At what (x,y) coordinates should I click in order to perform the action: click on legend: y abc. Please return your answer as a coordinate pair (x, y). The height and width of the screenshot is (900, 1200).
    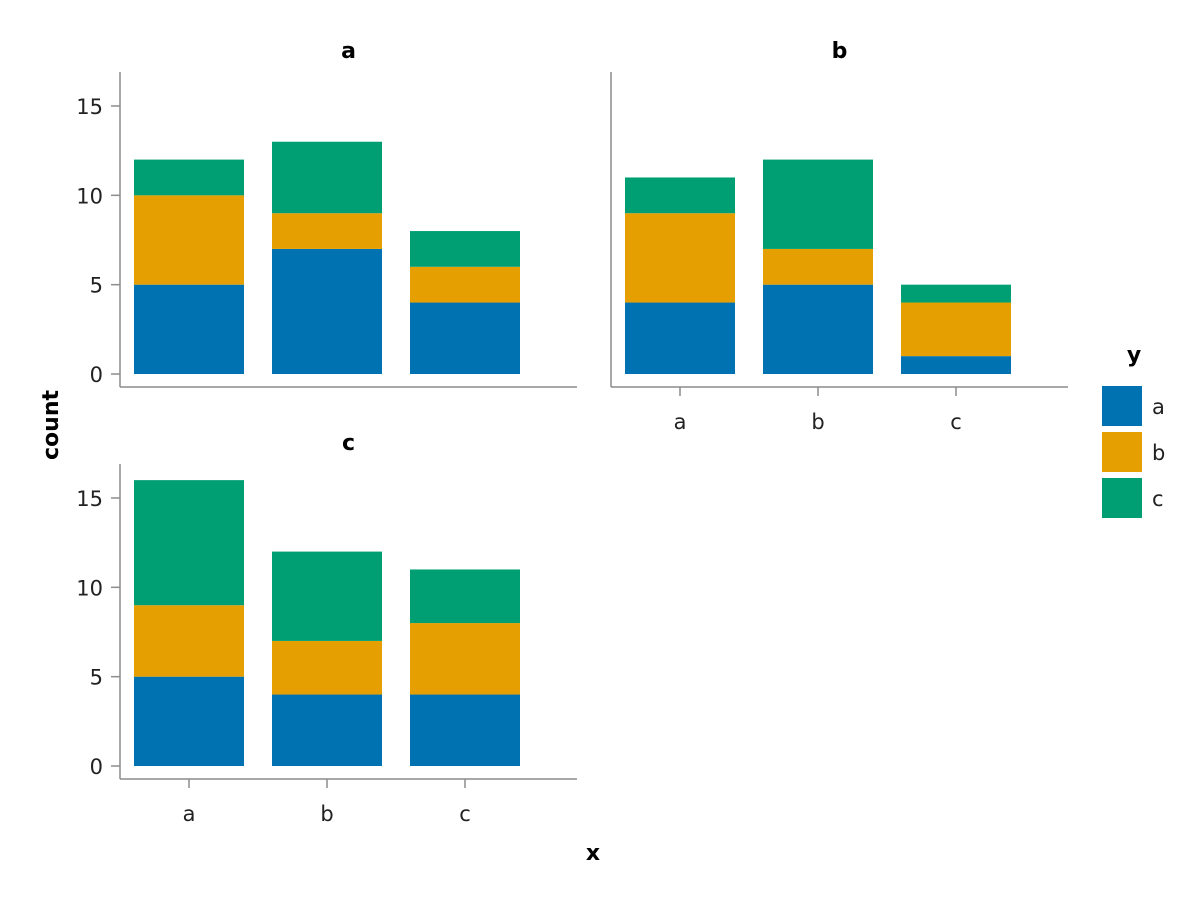
    Looking at the image, I should click on (1133, 430).